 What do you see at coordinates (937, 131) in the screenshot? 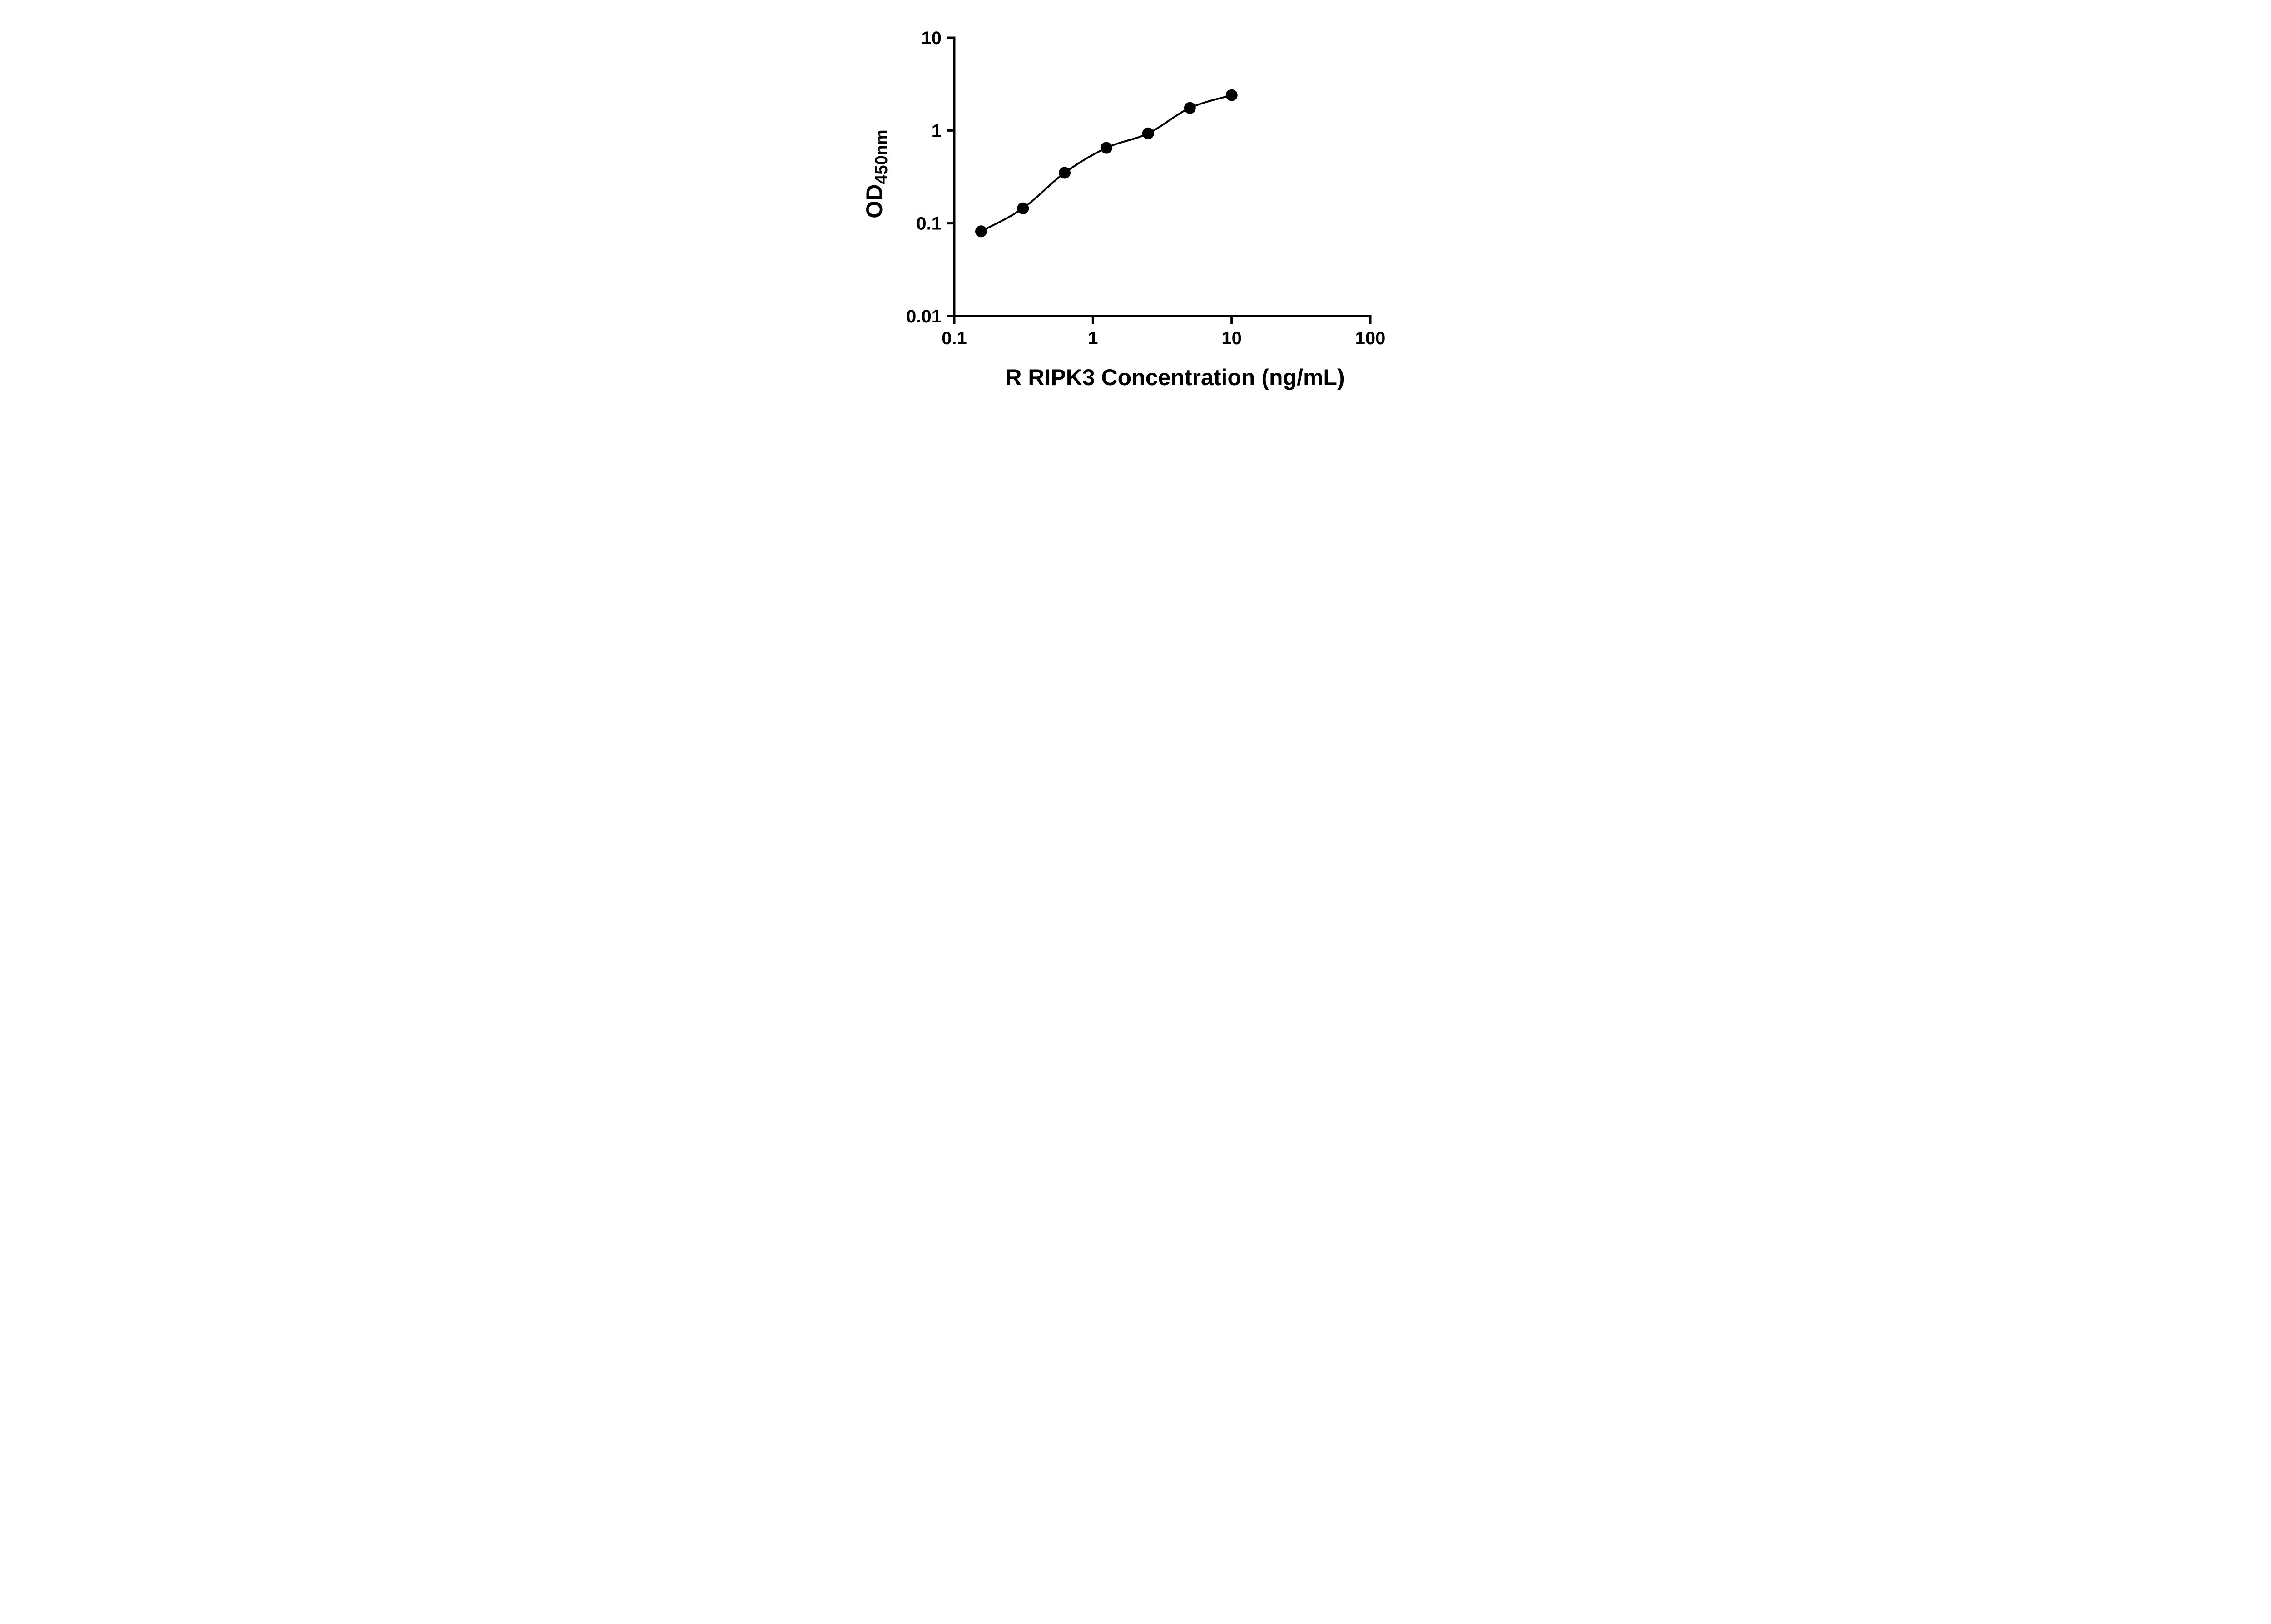
I see `y-tick-label: 1` at bounding box center [937, 131].